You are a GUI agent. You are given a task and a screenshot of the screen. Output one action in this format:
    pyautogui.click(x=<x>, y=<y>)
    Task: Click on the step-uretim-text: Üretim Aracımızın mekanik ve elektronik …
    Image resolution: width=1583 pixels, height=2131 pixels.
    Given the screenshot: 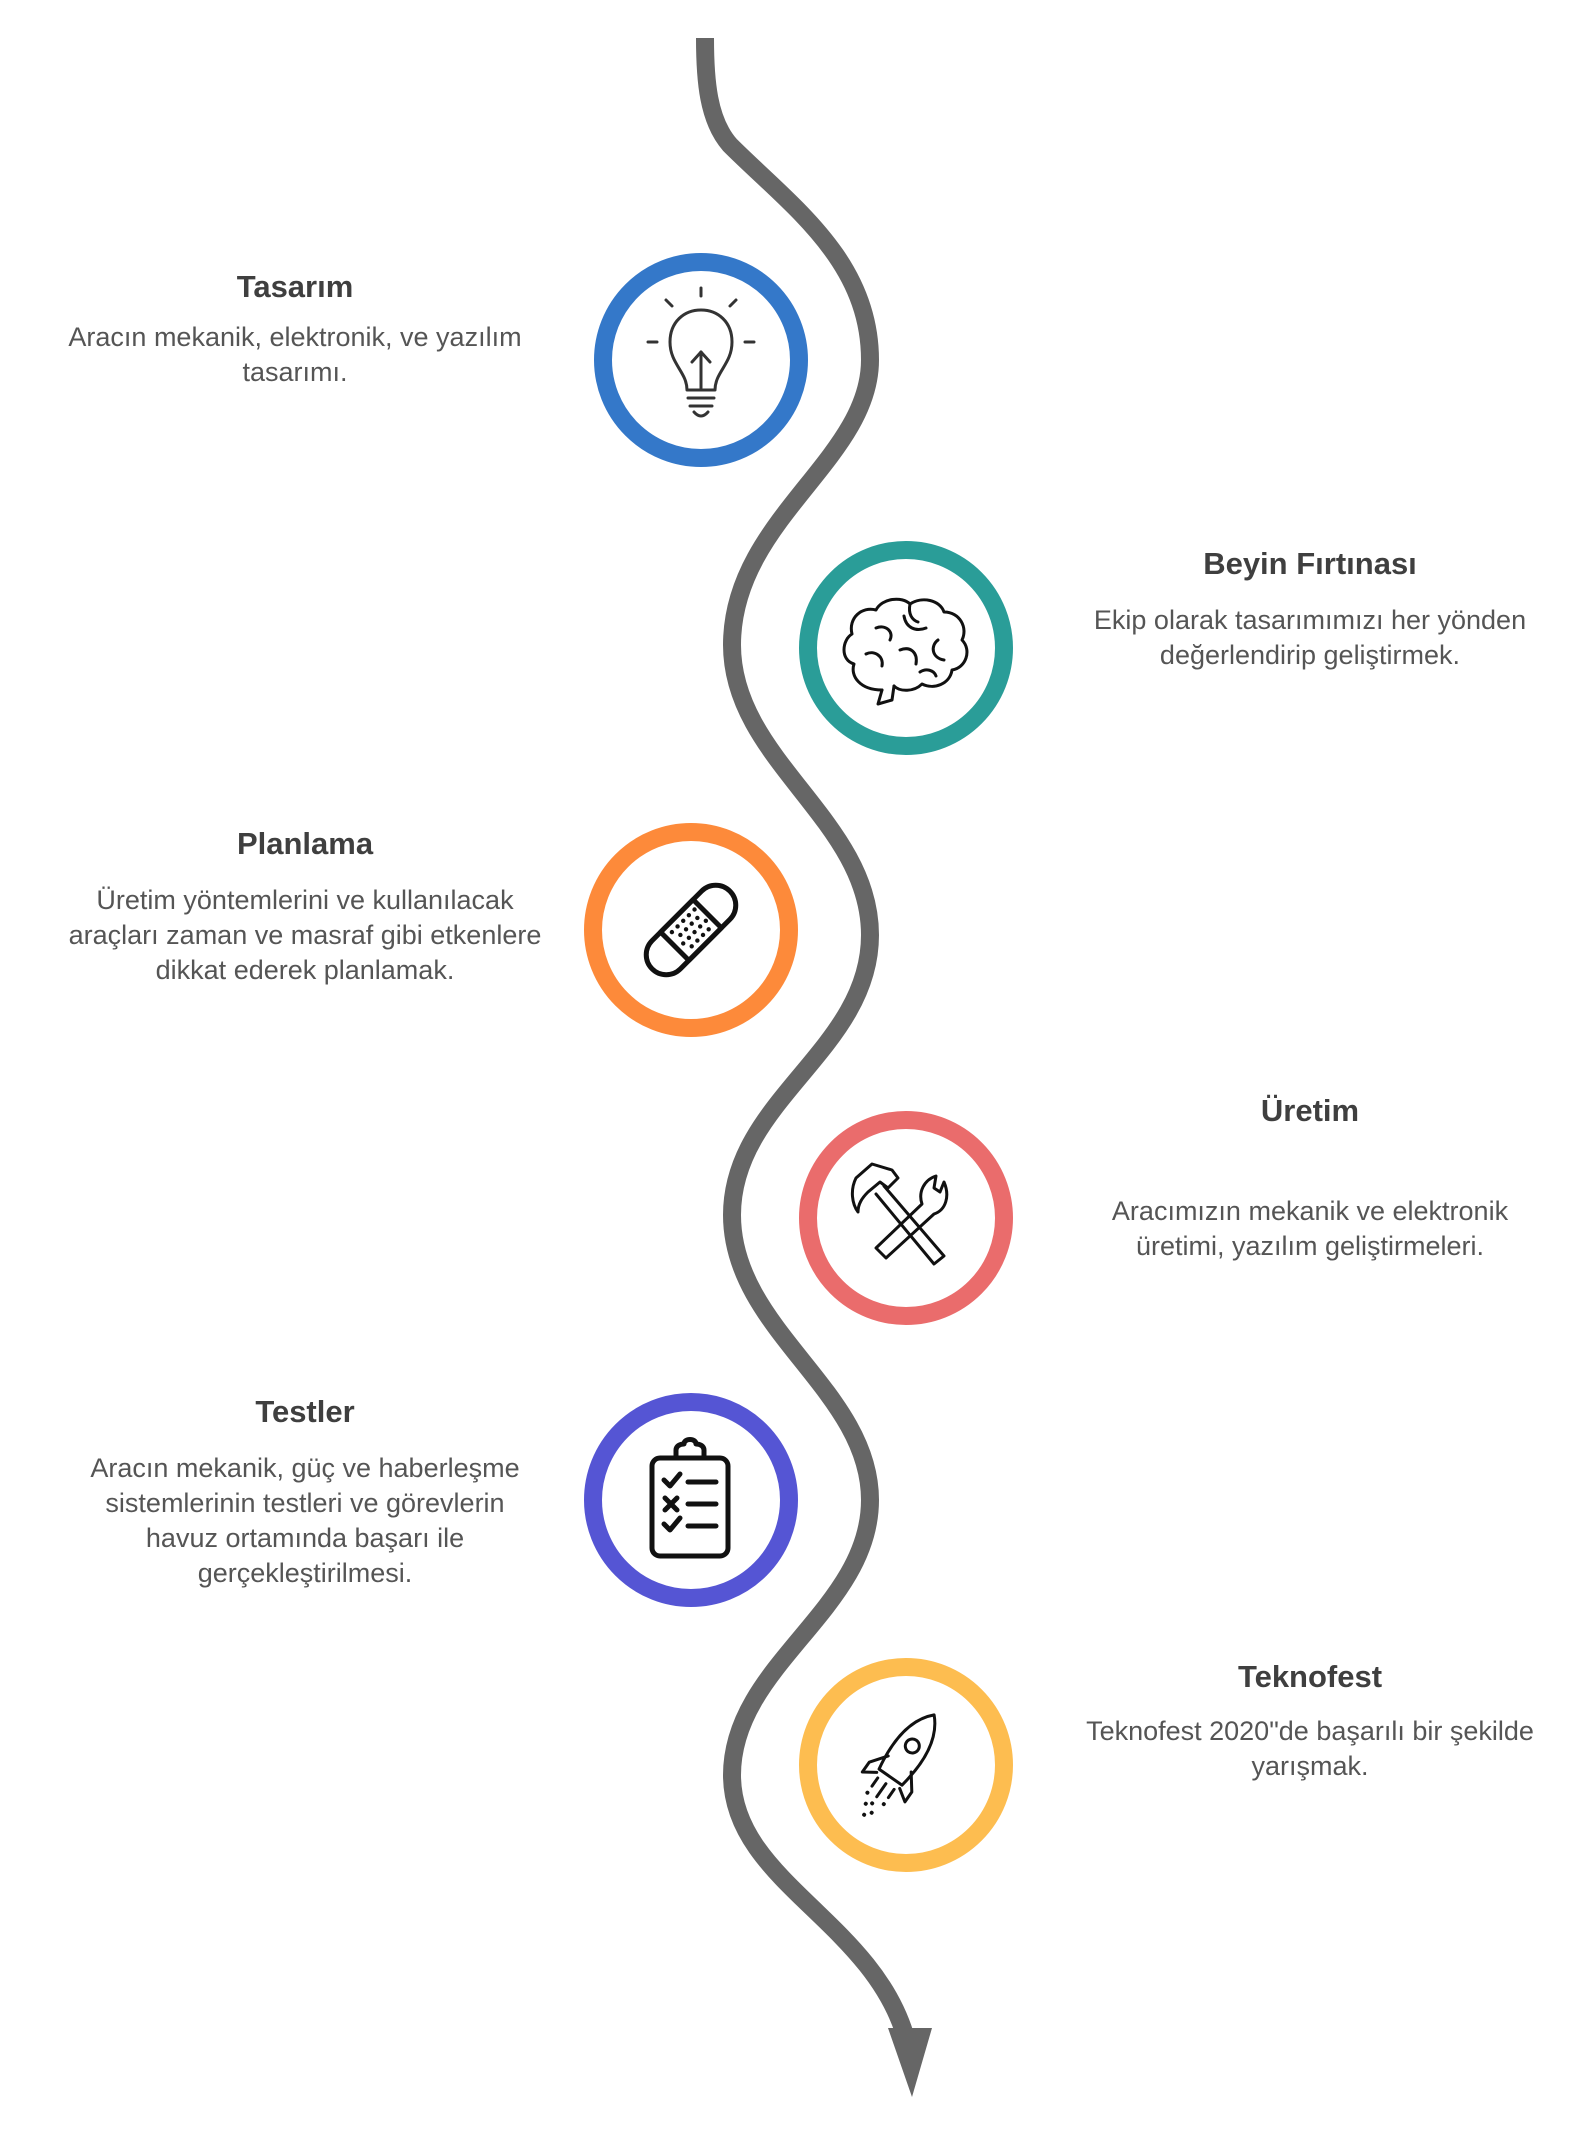 What is the action you would take?
    pyautogui.click(x=1310, y=1178)
    